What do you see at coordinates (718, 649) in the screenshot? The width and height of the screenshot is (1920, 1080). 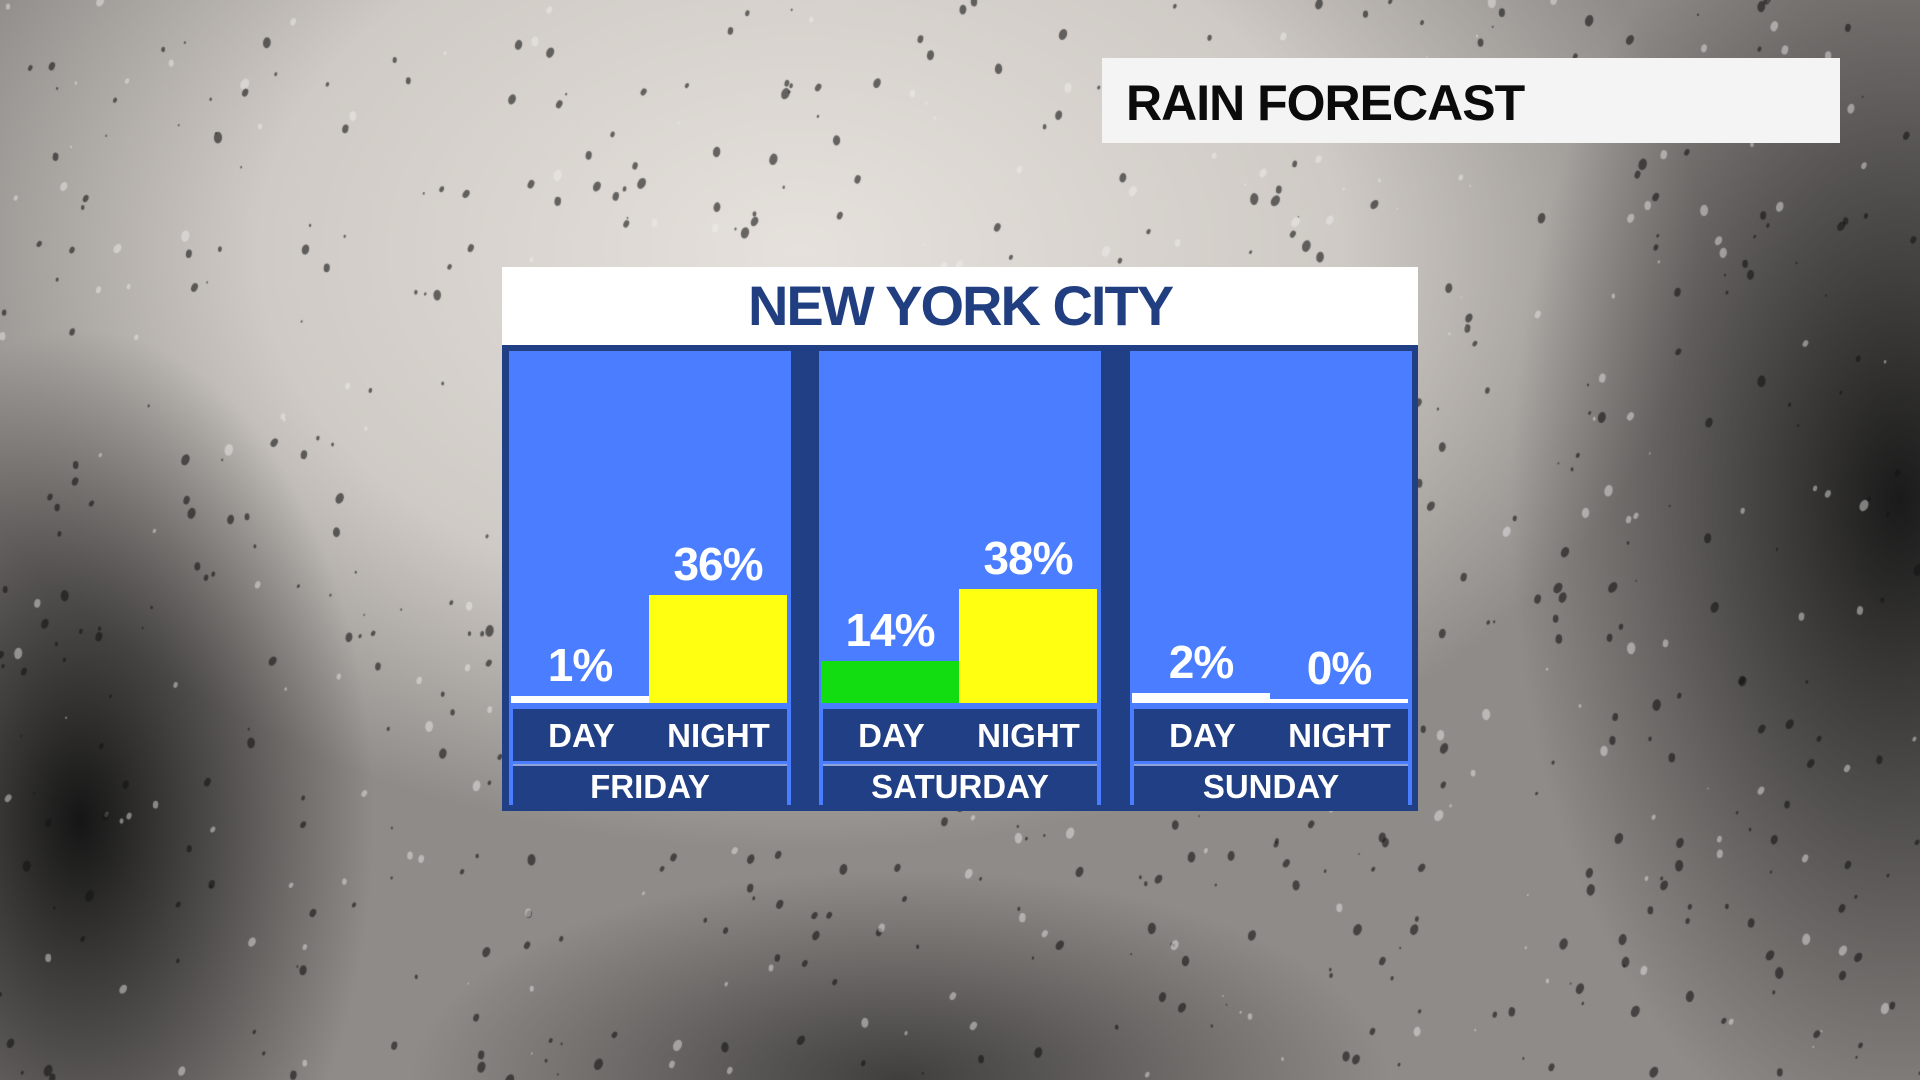 I see `bar-friday-night` at bounding box center [718, 649].